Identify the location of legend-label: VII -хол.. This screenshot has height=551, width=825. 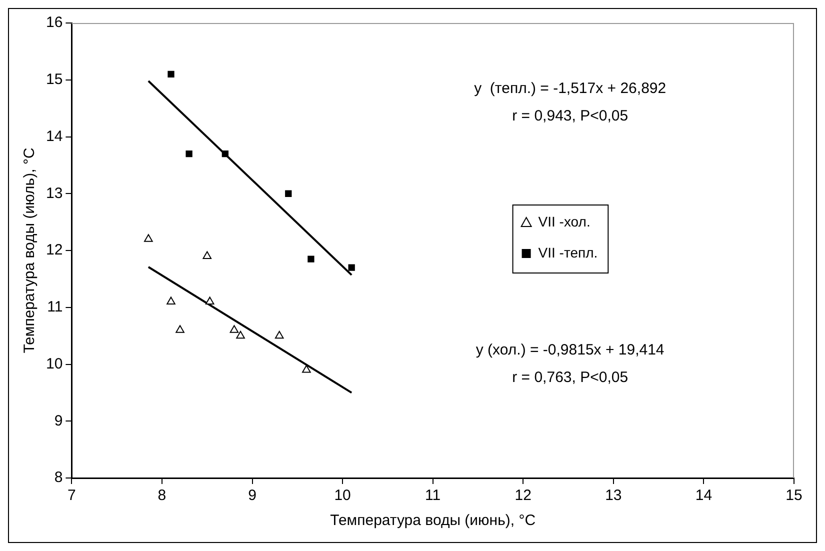
(564, 221).